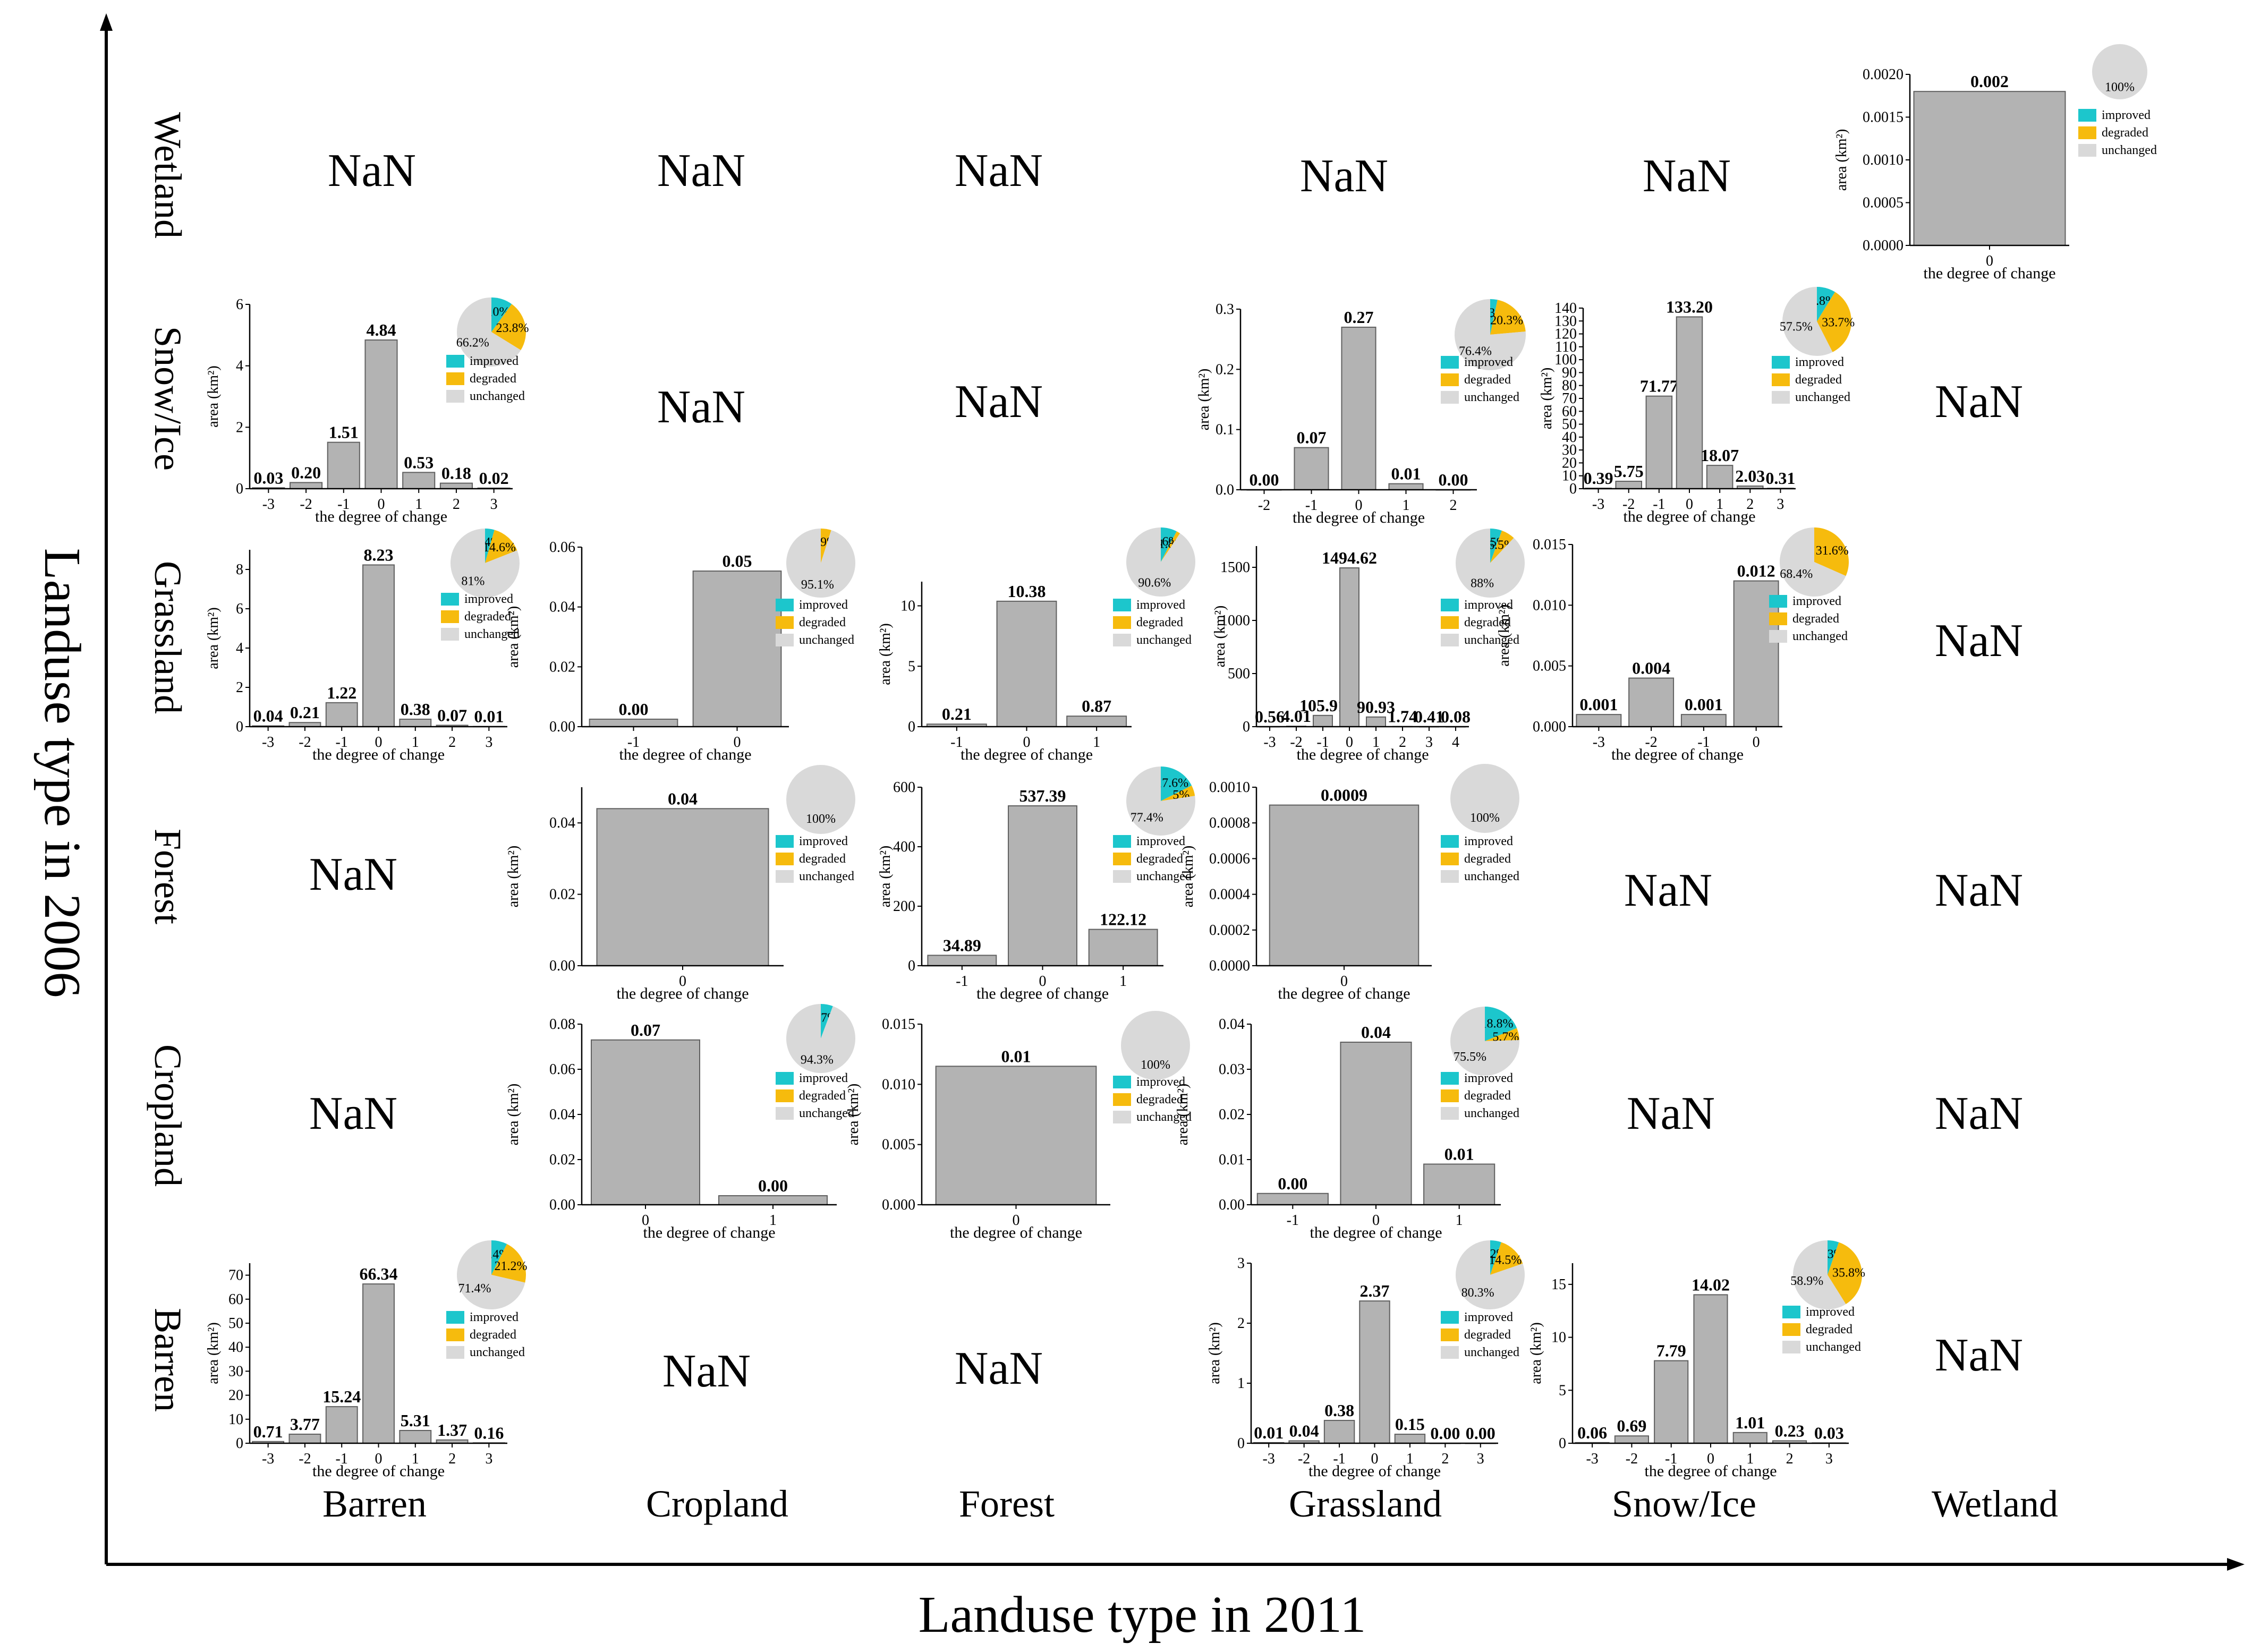 Image resolution: width=2252 pixels, height=1652 pixels. What do you see at coordinates (1569, 424) in the screenshot?
I see `y-tick-label: 50` at bounding box center [1569, 424].